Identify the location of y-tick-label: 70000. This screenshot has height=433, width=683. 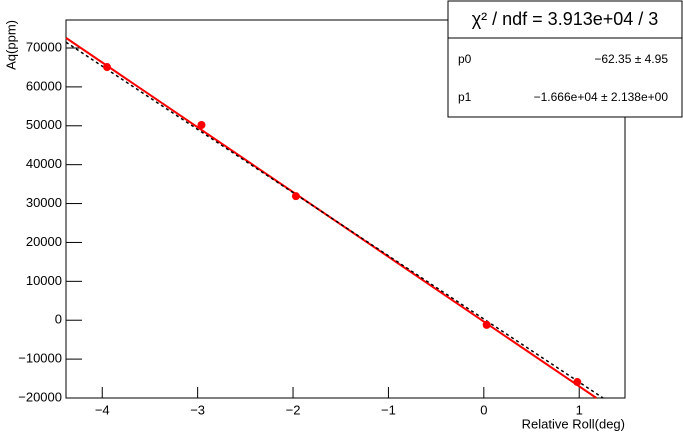
(44, 46).